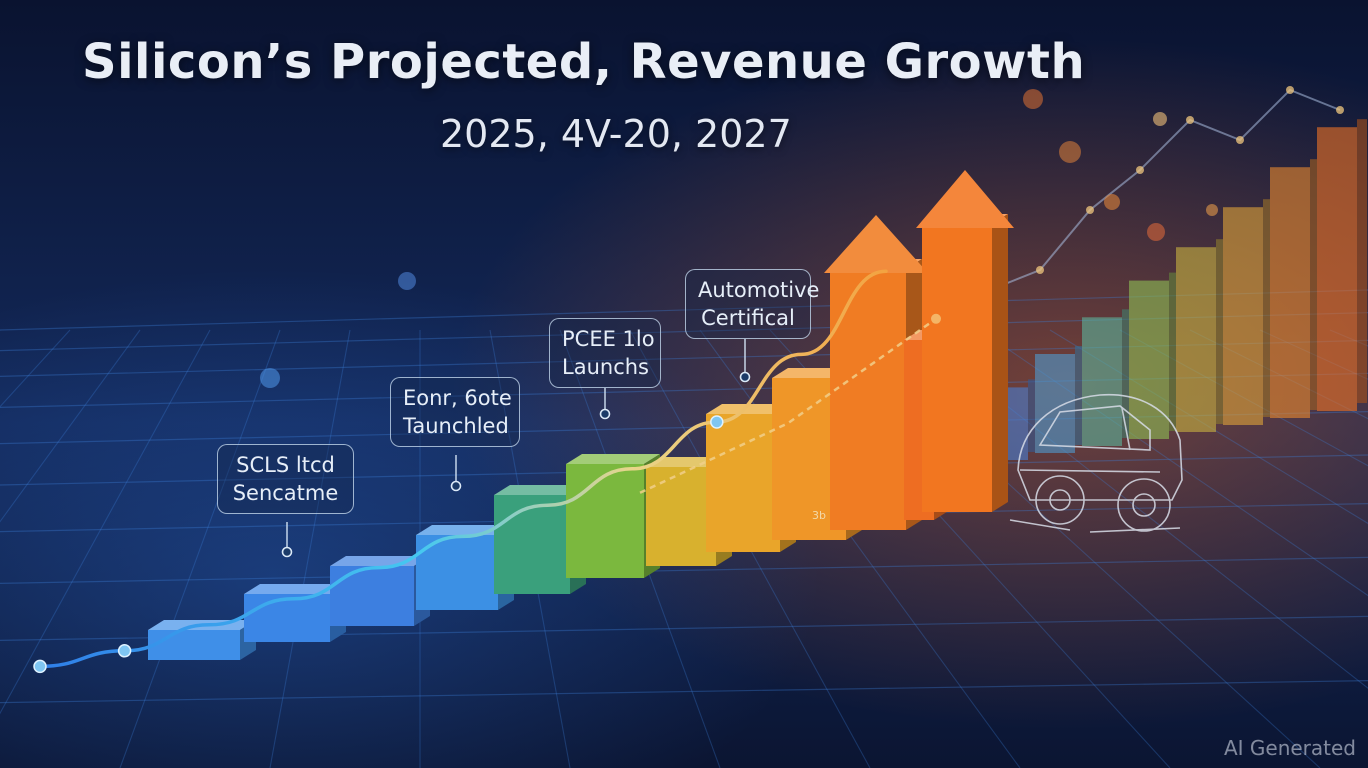  What do you see at coordinates (616, 134) in the screenshot?
I see `chart-subtitle: 2025, 4V-20, 2027` at bounding box center [616, 134].